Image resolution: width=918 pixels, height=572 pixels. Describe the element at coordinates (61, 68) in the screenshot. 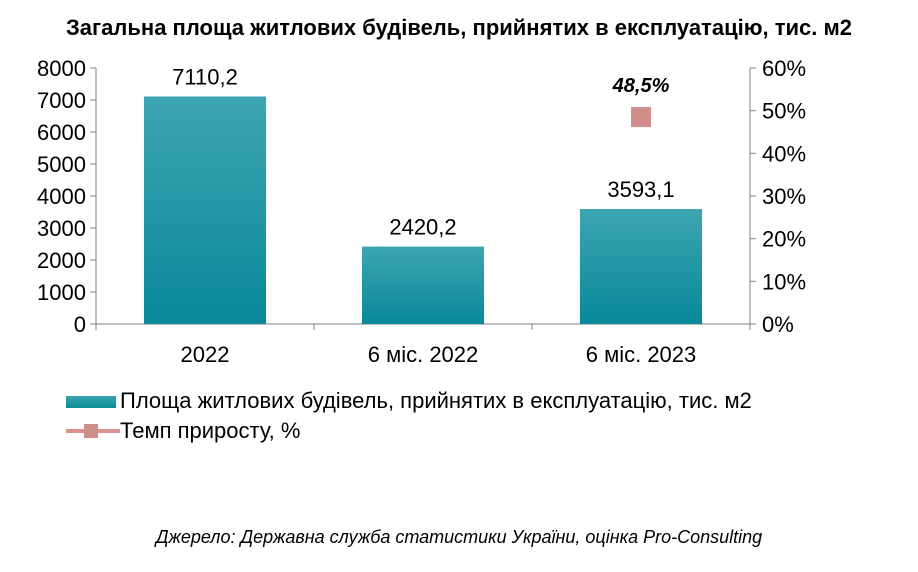

I see `y-left-tick-label: 8000` at that location.